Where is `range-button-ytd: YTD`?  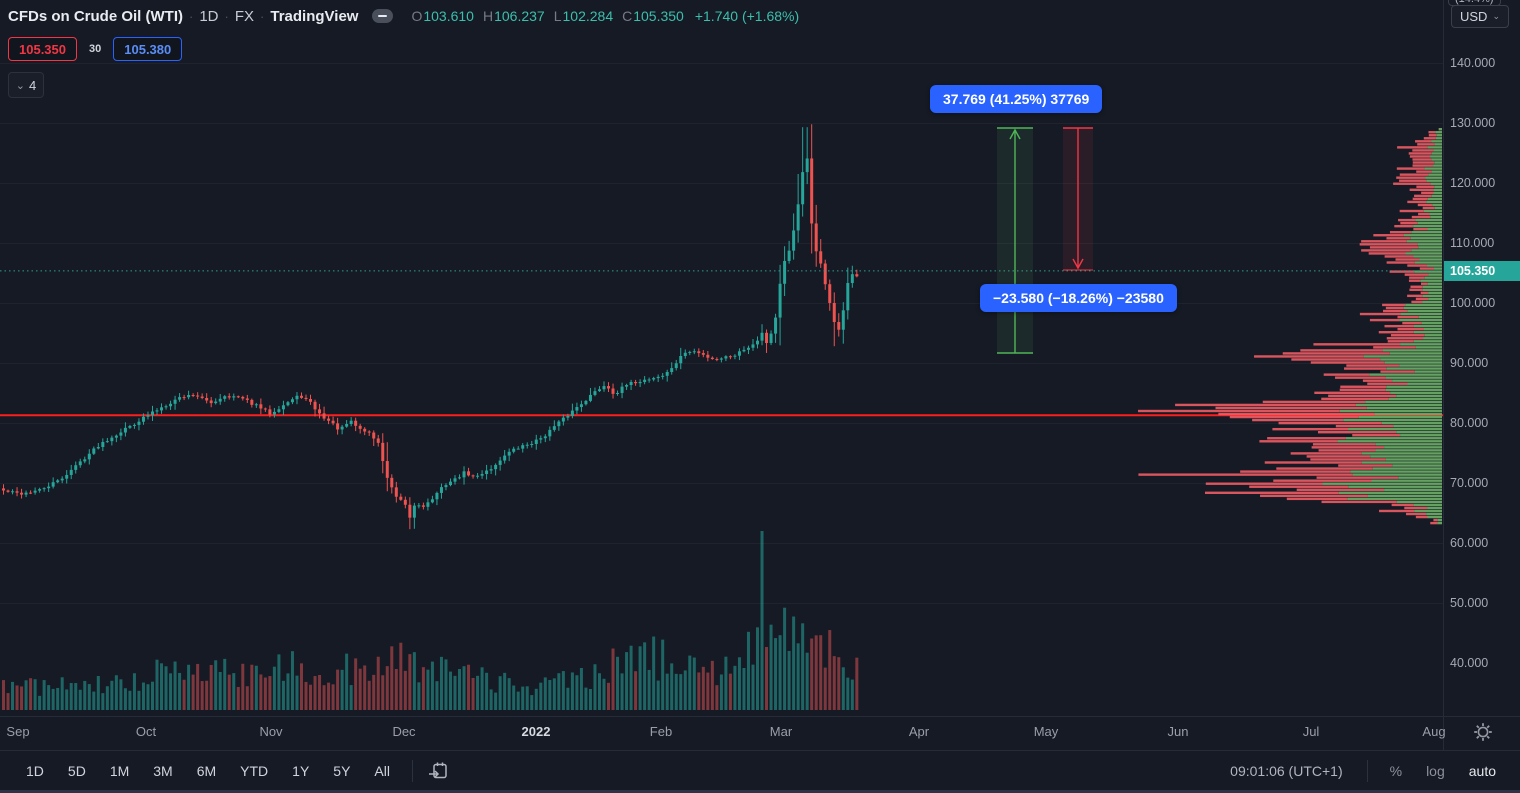 range-button-ytd: YTD is located at coordinates (254, 770).